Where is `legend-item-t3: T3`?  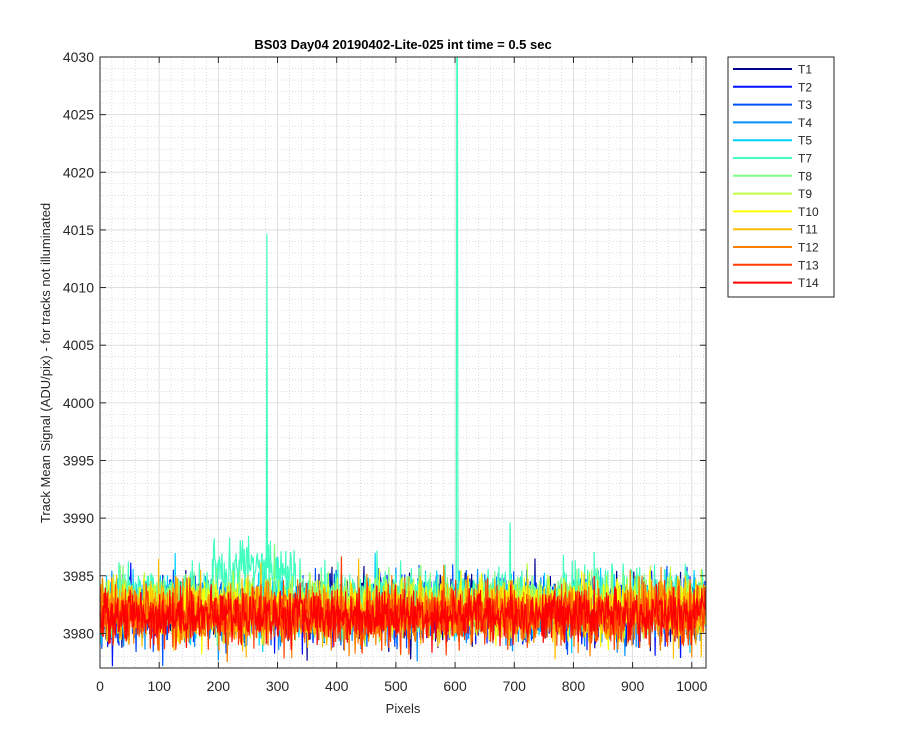
legend-item-t3: T3 is located at coordinates (772, 105).